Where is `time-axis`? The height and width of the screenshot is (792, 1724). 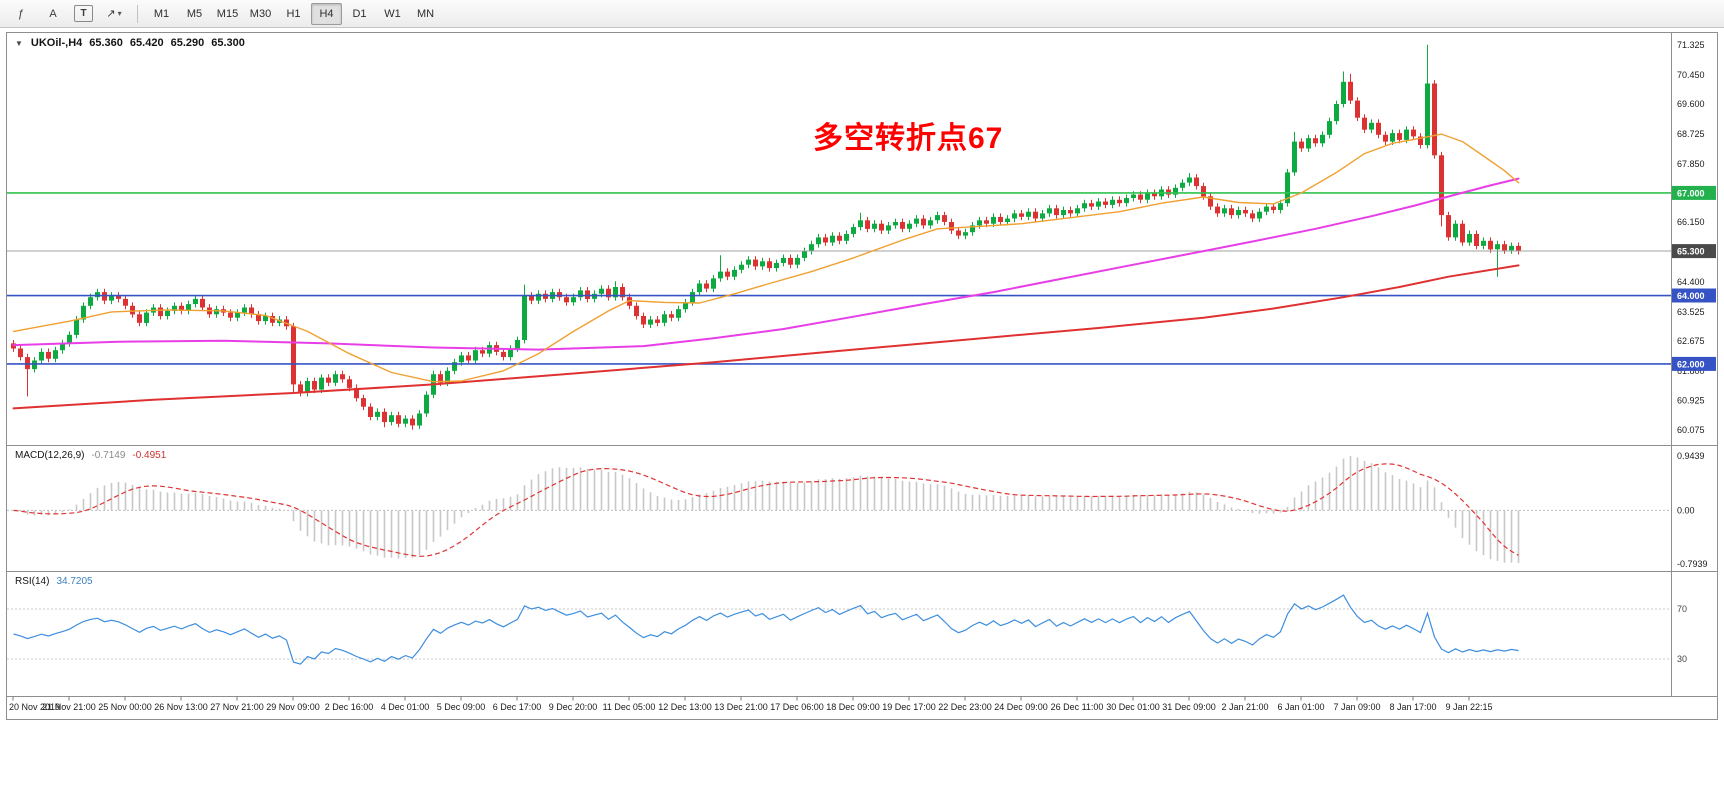
time-axis is located at coordinates (839, 708).